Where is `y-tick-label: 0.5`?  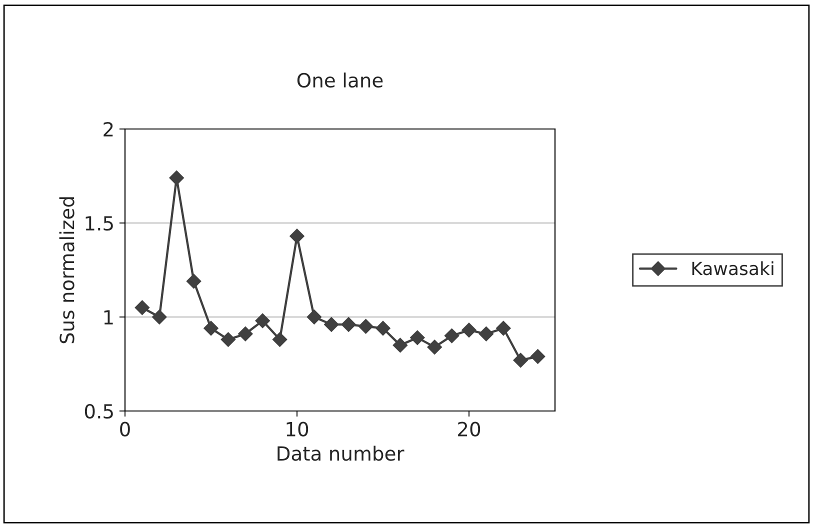 y-tick-label: 0.5 is located at coordinates (98, 411).